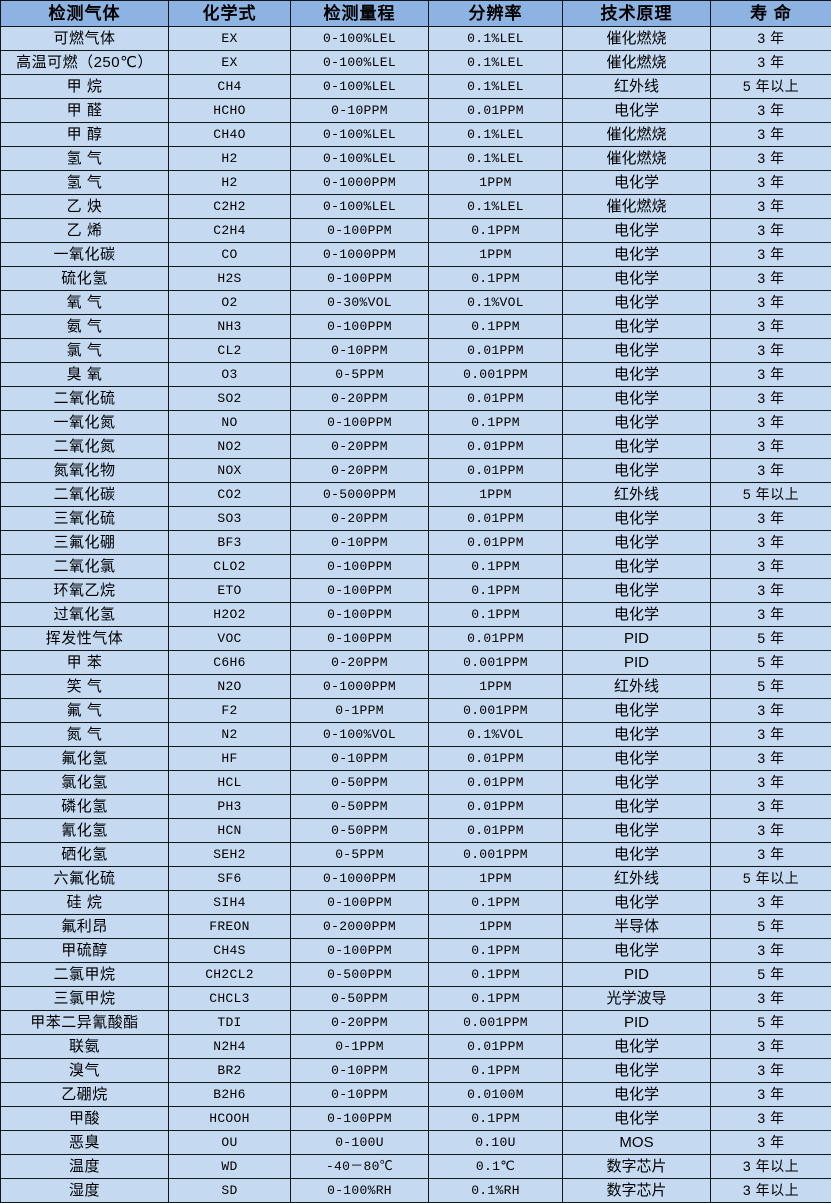 The height and width of the screenshot is (1203, 831). Describe the element at coordinates (85, 903) in the screenshot. I see `cell-gas-name: 硅 烷` at that location.